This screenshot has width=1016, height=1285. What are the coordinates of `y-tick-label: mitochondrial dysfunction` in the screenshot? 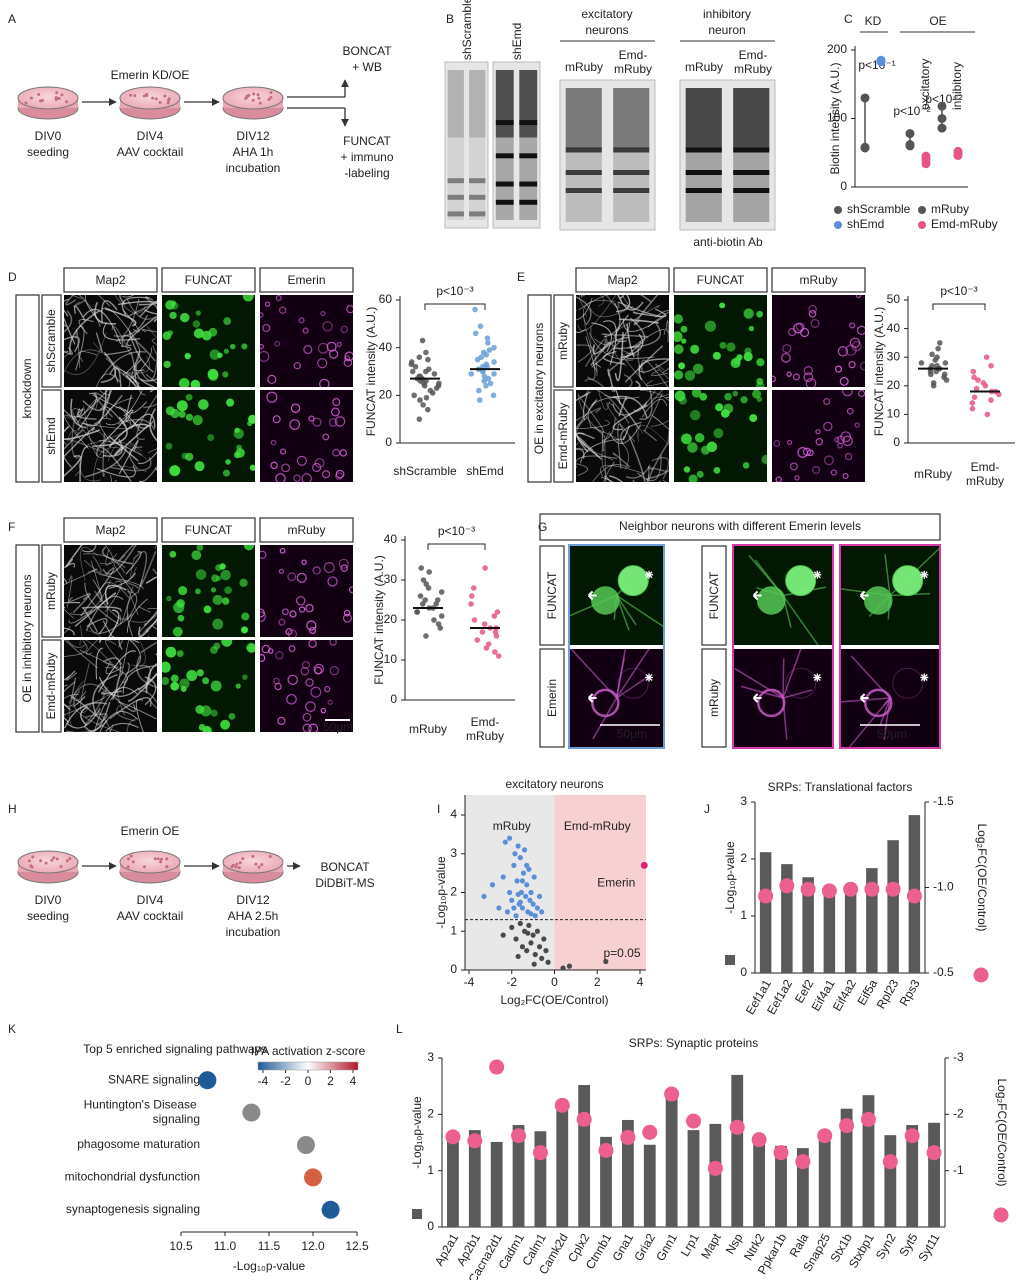 It's located at (132, 1177).